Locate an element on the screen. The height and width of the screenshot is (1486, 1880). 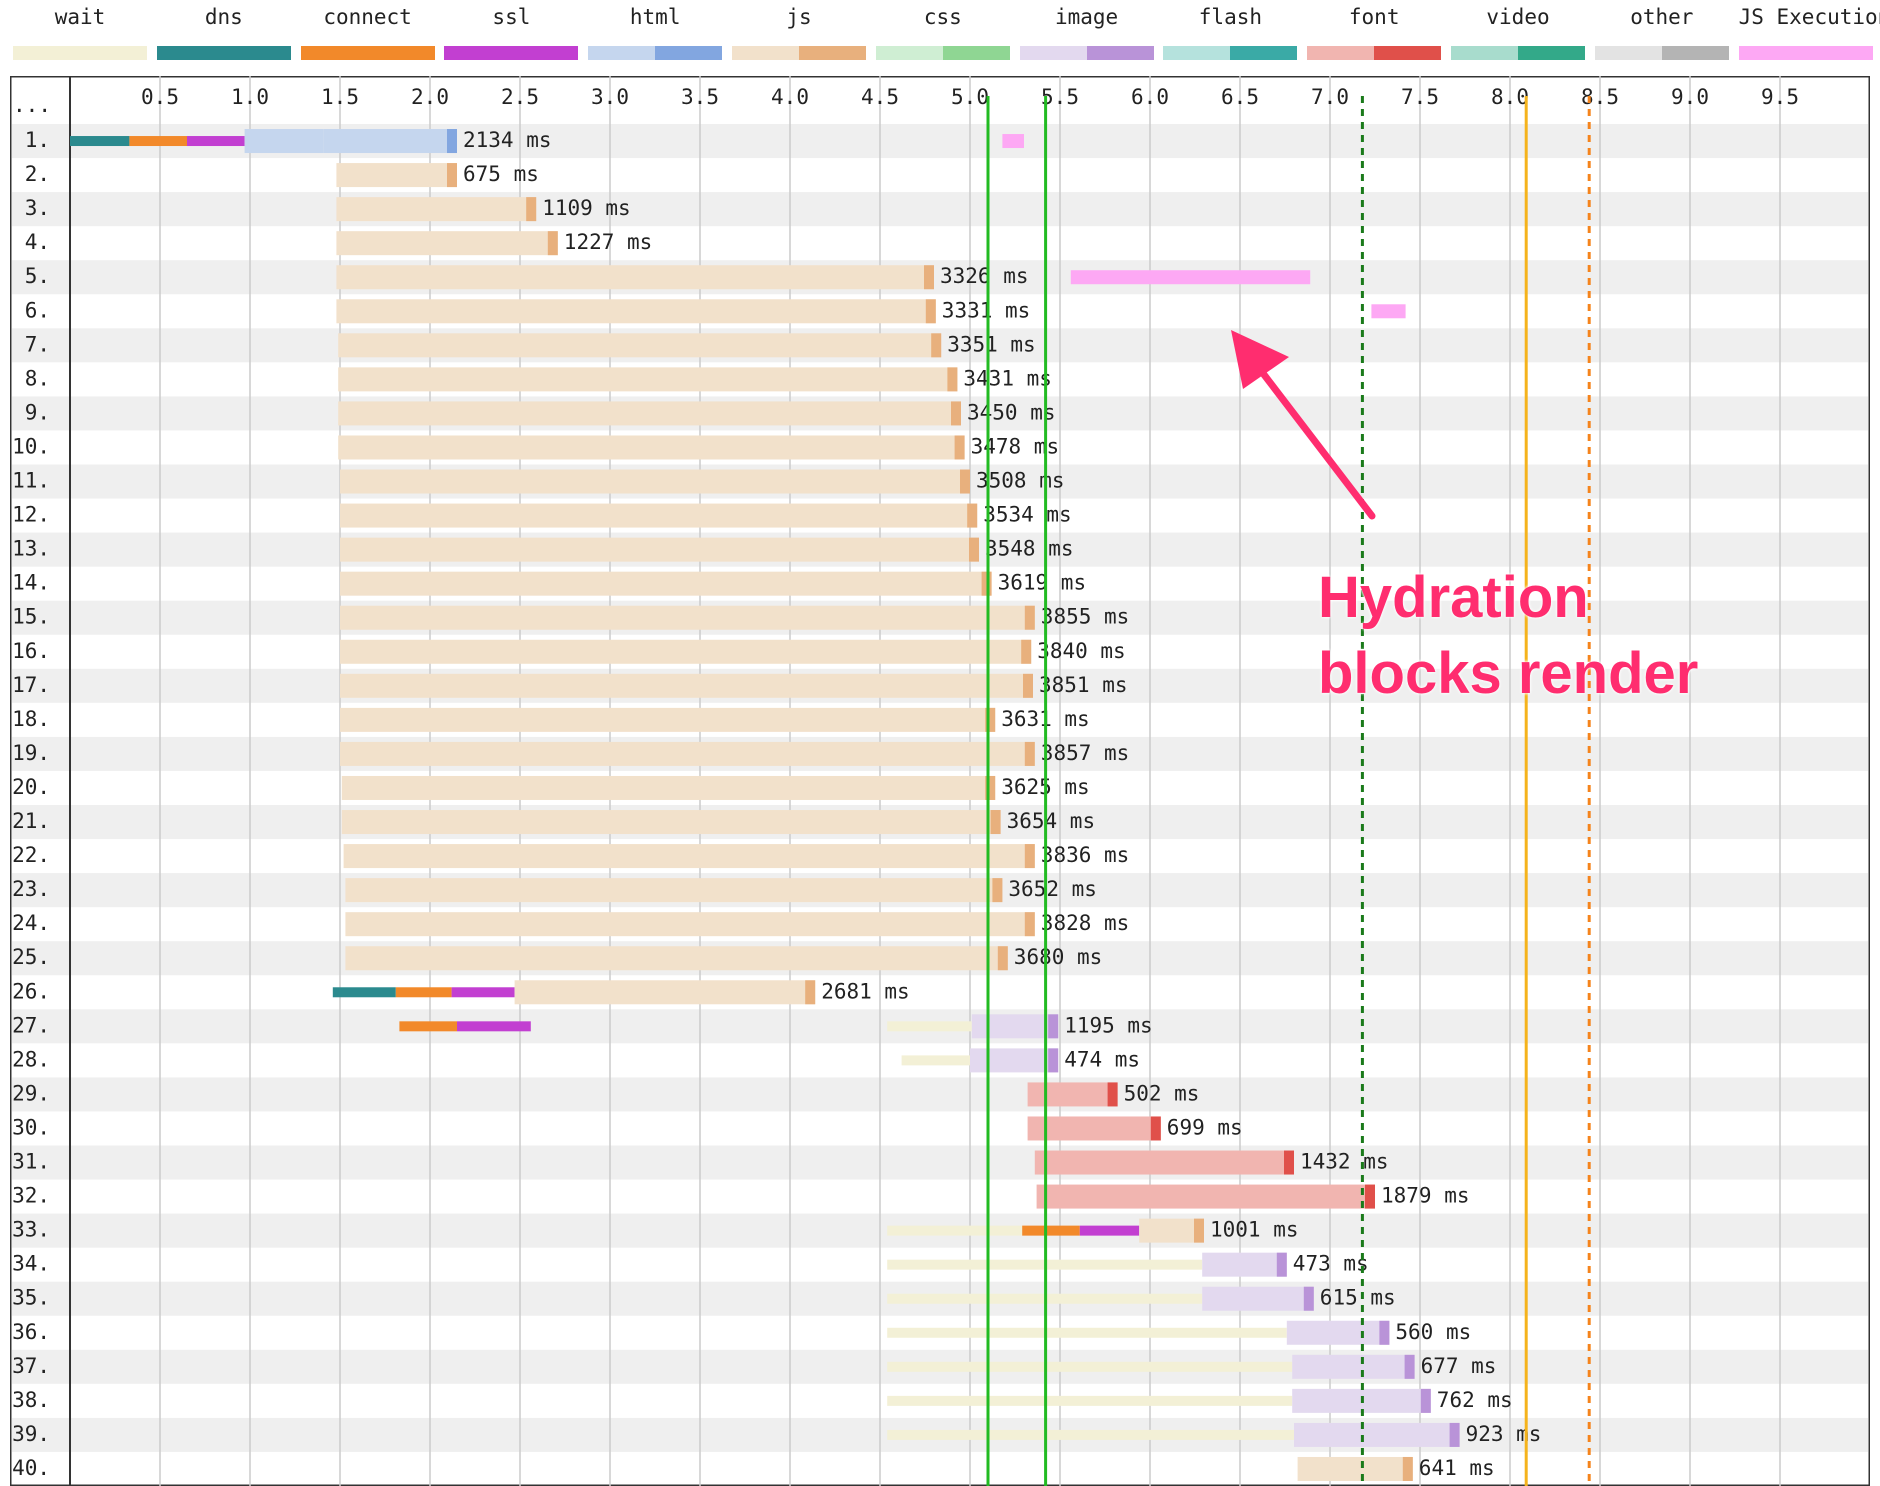
row-number: 7. is located at coordinates (37, 344).